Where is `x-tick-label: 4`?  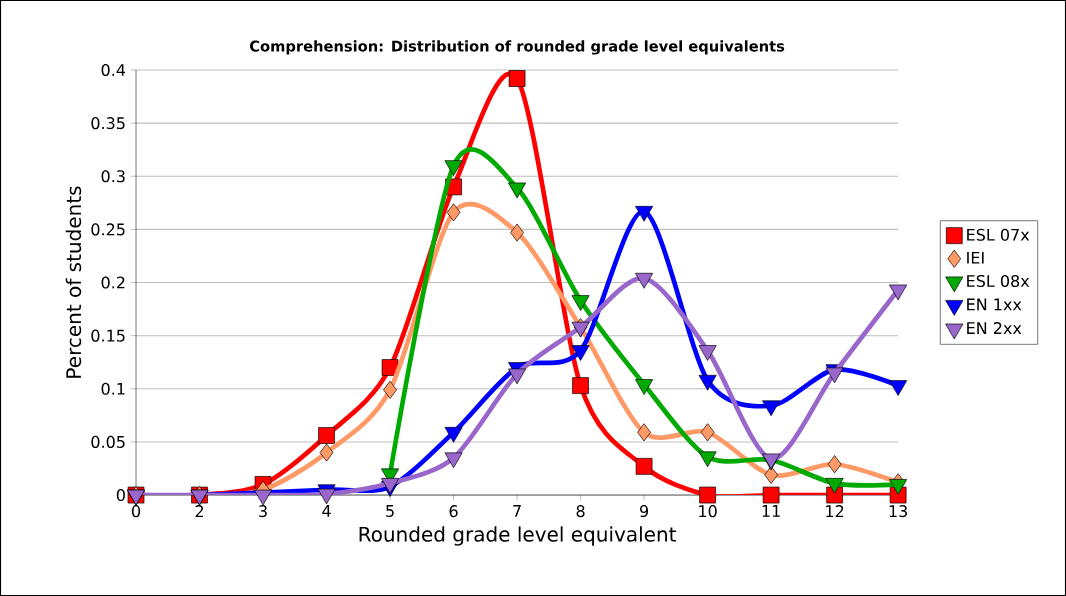
x-tick-label: 4 is located at coordinates (326, 511).